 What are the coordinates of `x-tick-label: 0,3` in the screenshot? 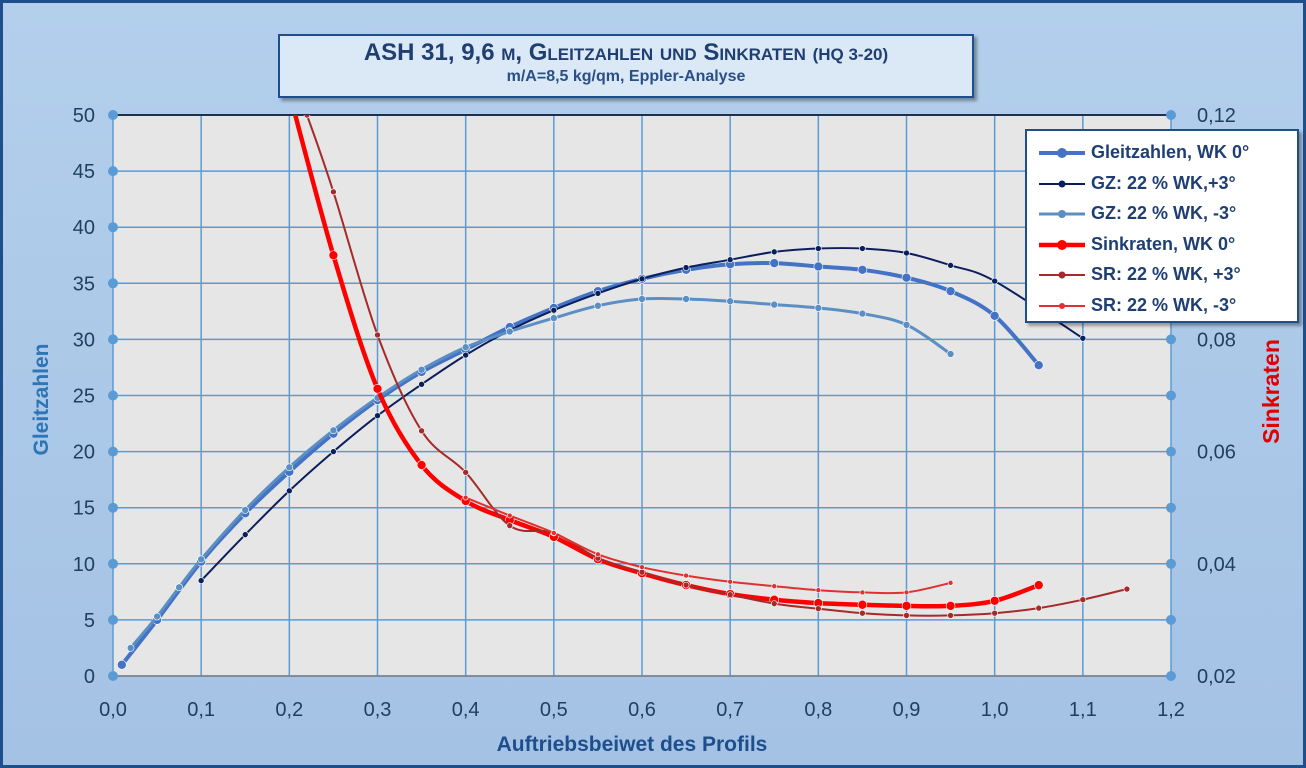 It's located at (378, 710).